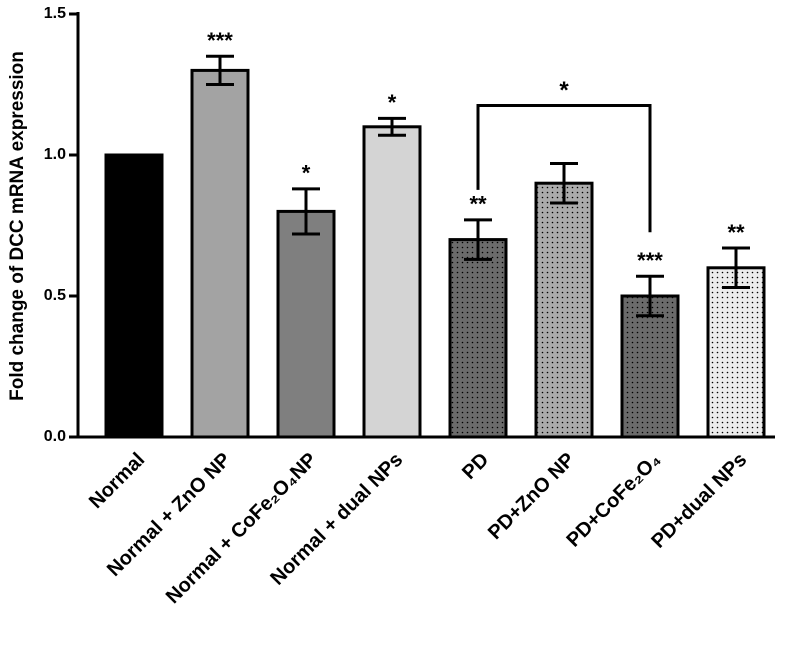 The width and height of the screenshot is (794, 660). Describe the element at coordinates (55, 13) in the screenshot. I see `y-tick-label: 1.5` at that location.